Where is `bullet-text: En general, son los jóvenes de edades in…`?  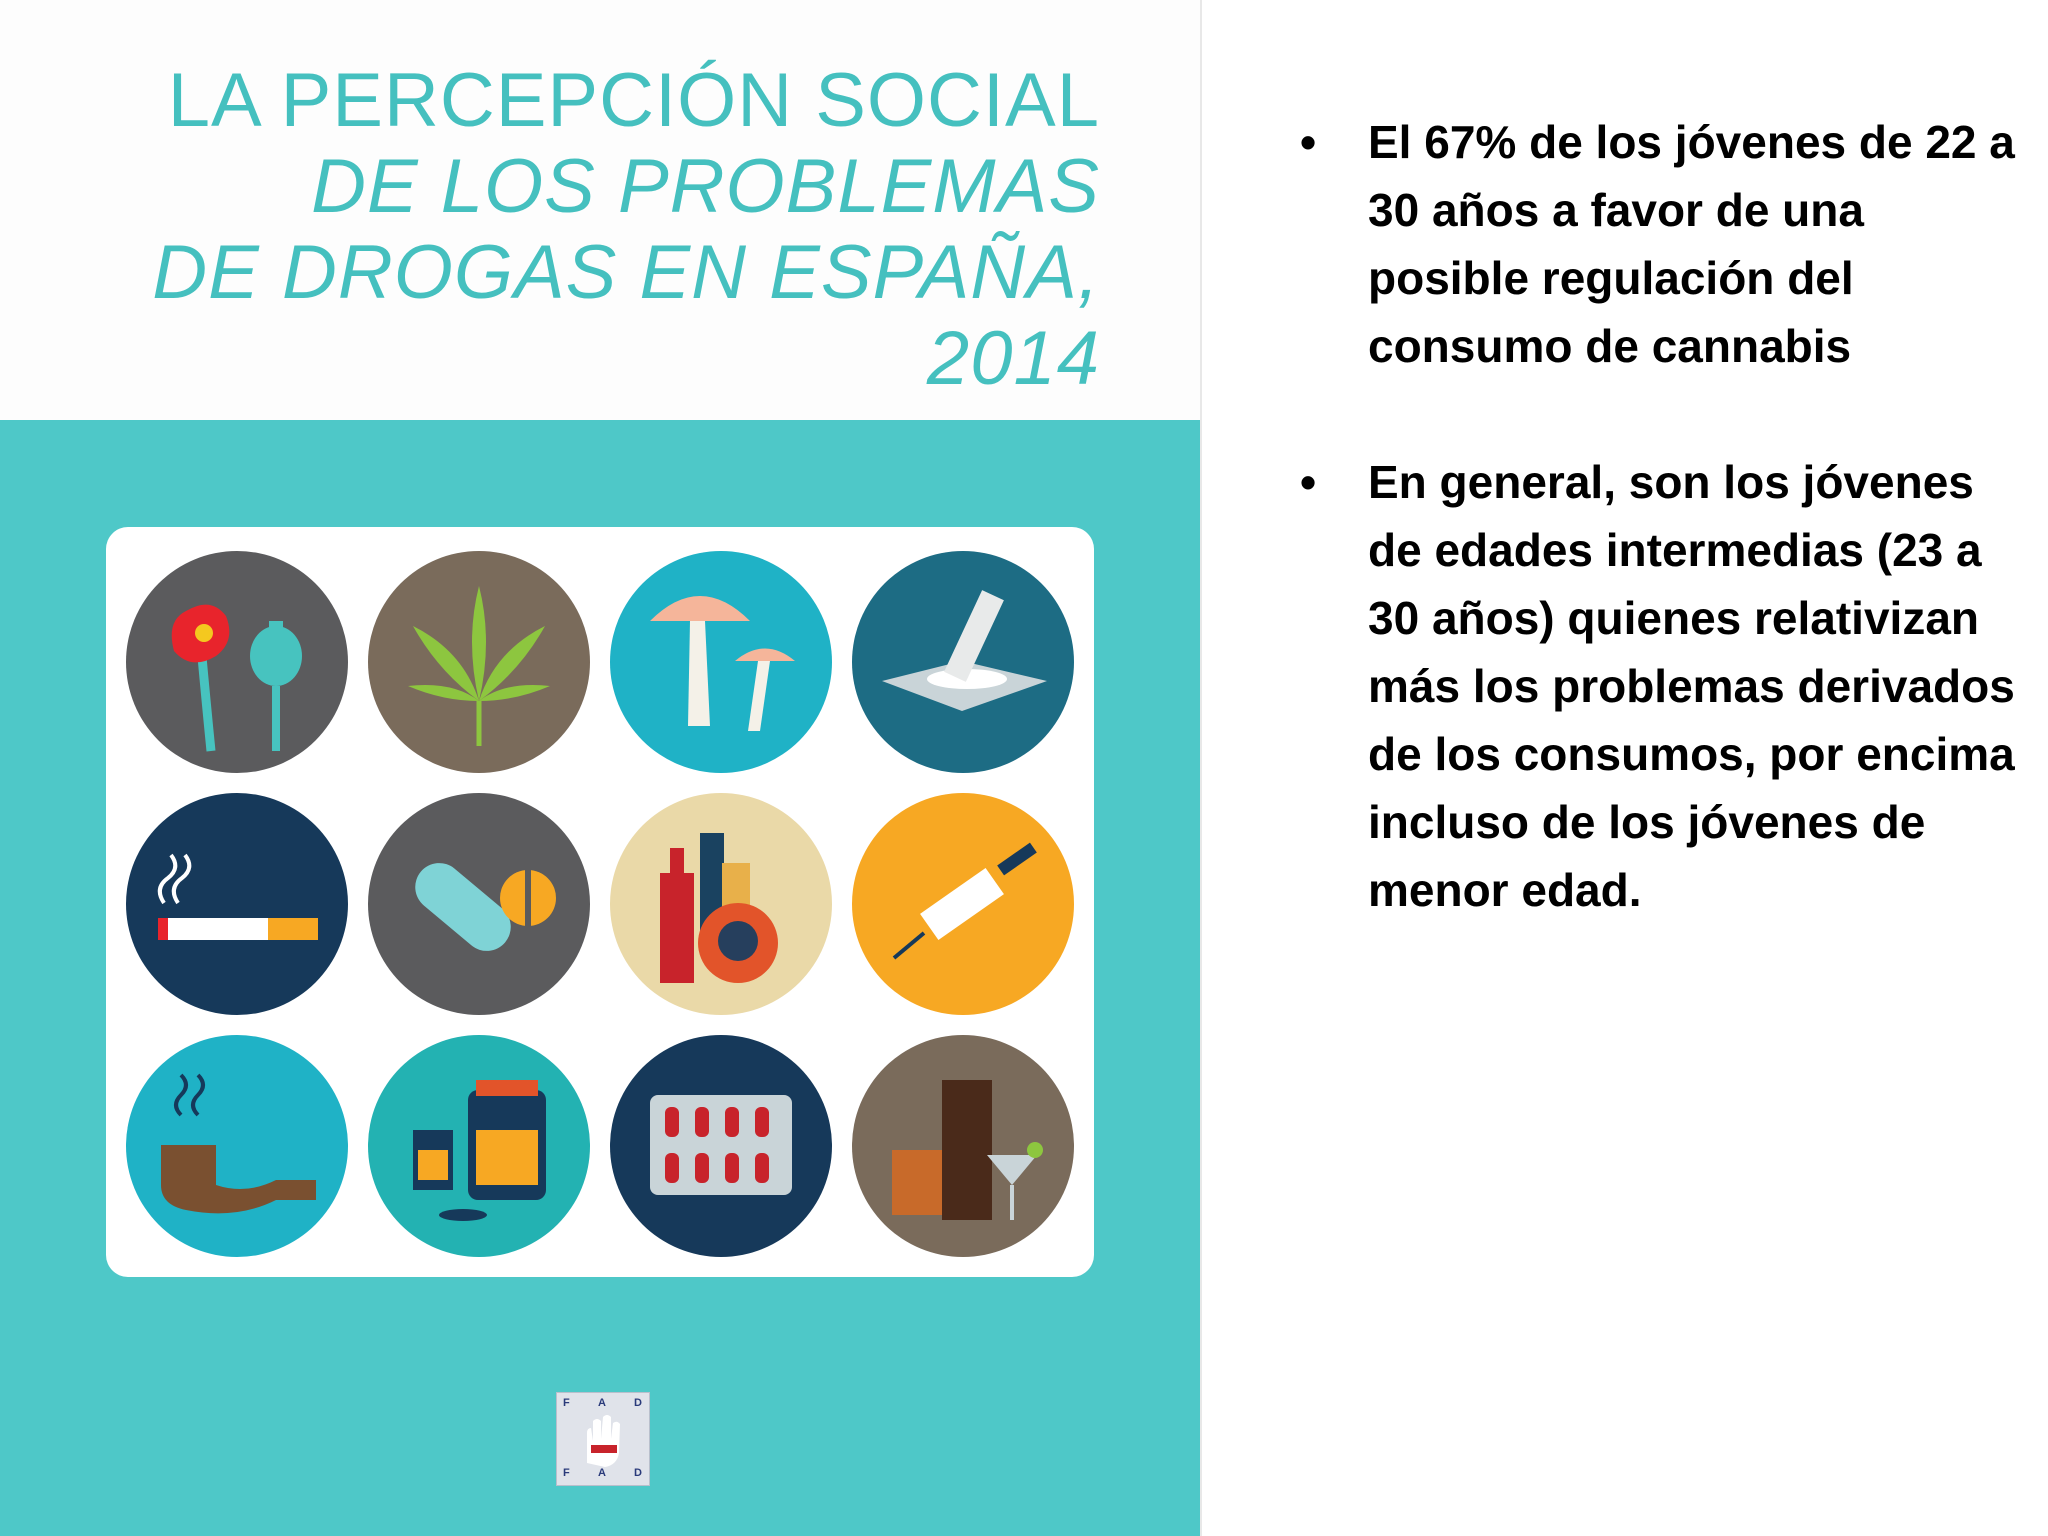 bullet-text: En general, son los jóvenes de edades in… is located at coordinates (1691, 686).